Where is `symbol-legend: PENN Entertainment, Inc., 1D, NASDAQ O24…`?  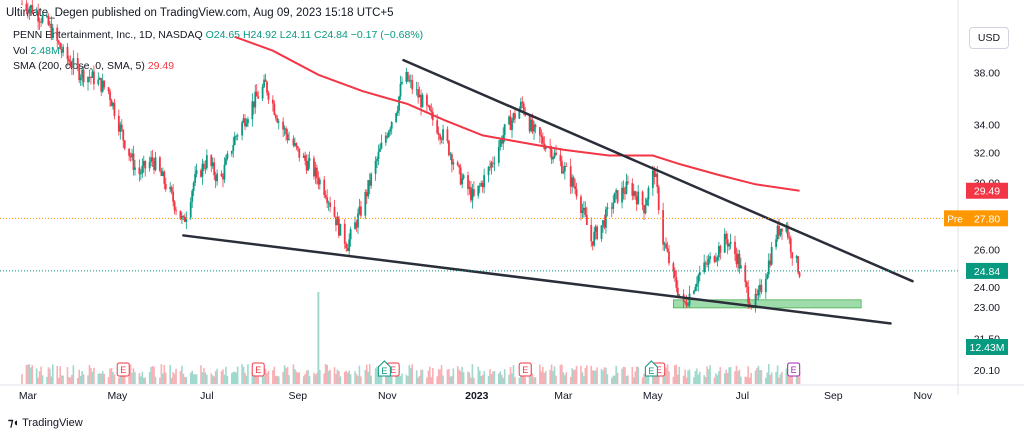 symbol-legend: PENN Entertainment, Inc., 1D, NASDAQ O24… is located at coordinates (218, 35).